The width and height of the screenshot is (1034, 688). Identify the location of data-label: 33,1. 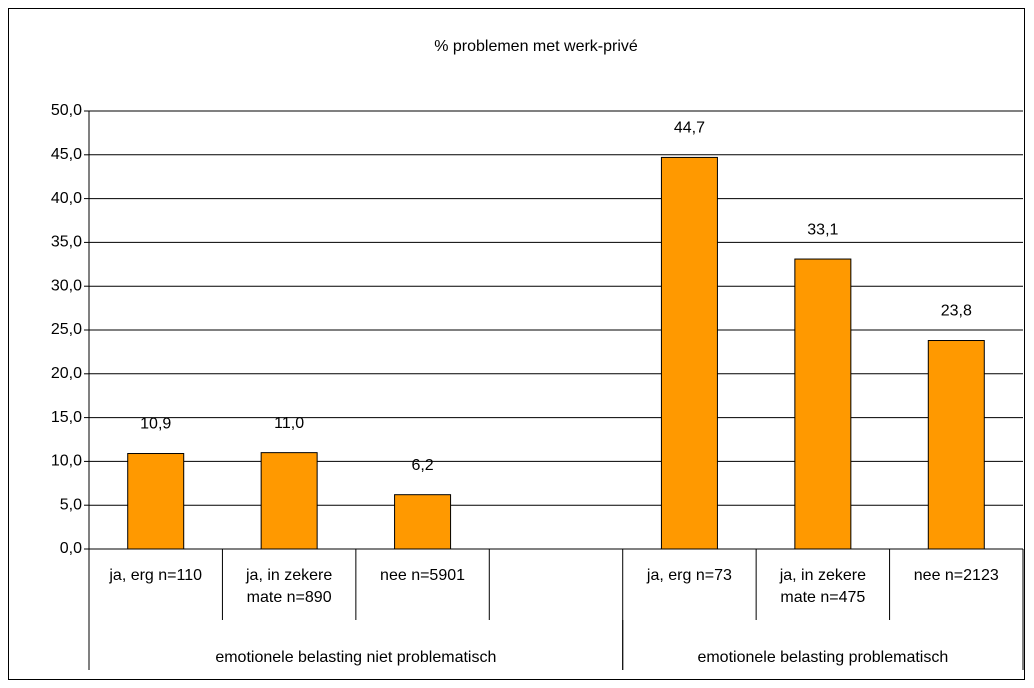
(822, 229).